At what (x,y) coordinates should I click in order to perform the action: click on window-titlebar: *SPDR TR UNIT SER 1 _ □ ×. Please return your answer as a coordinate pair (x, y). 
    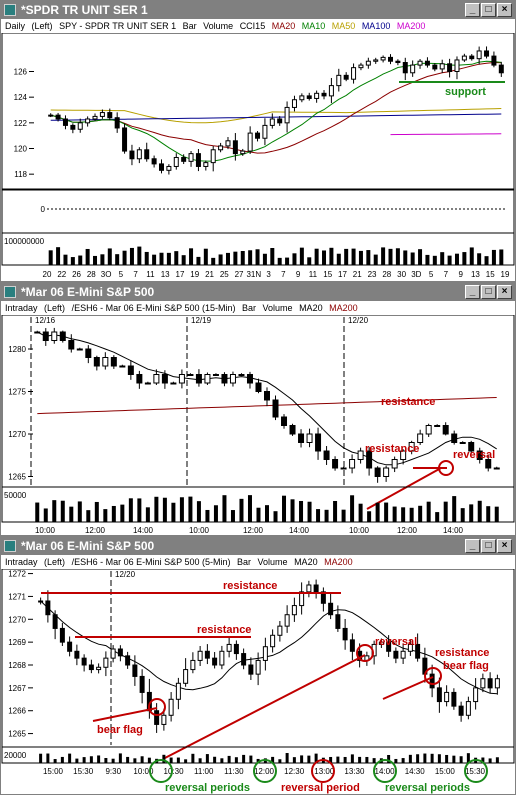
    Looking at the image, I should click on (258, 10).